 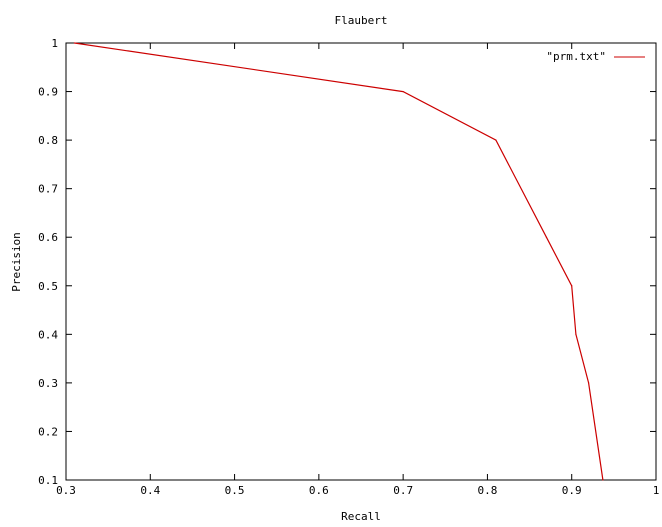 I want to click on y-tick-label: 1, so click(x=54, y=43).